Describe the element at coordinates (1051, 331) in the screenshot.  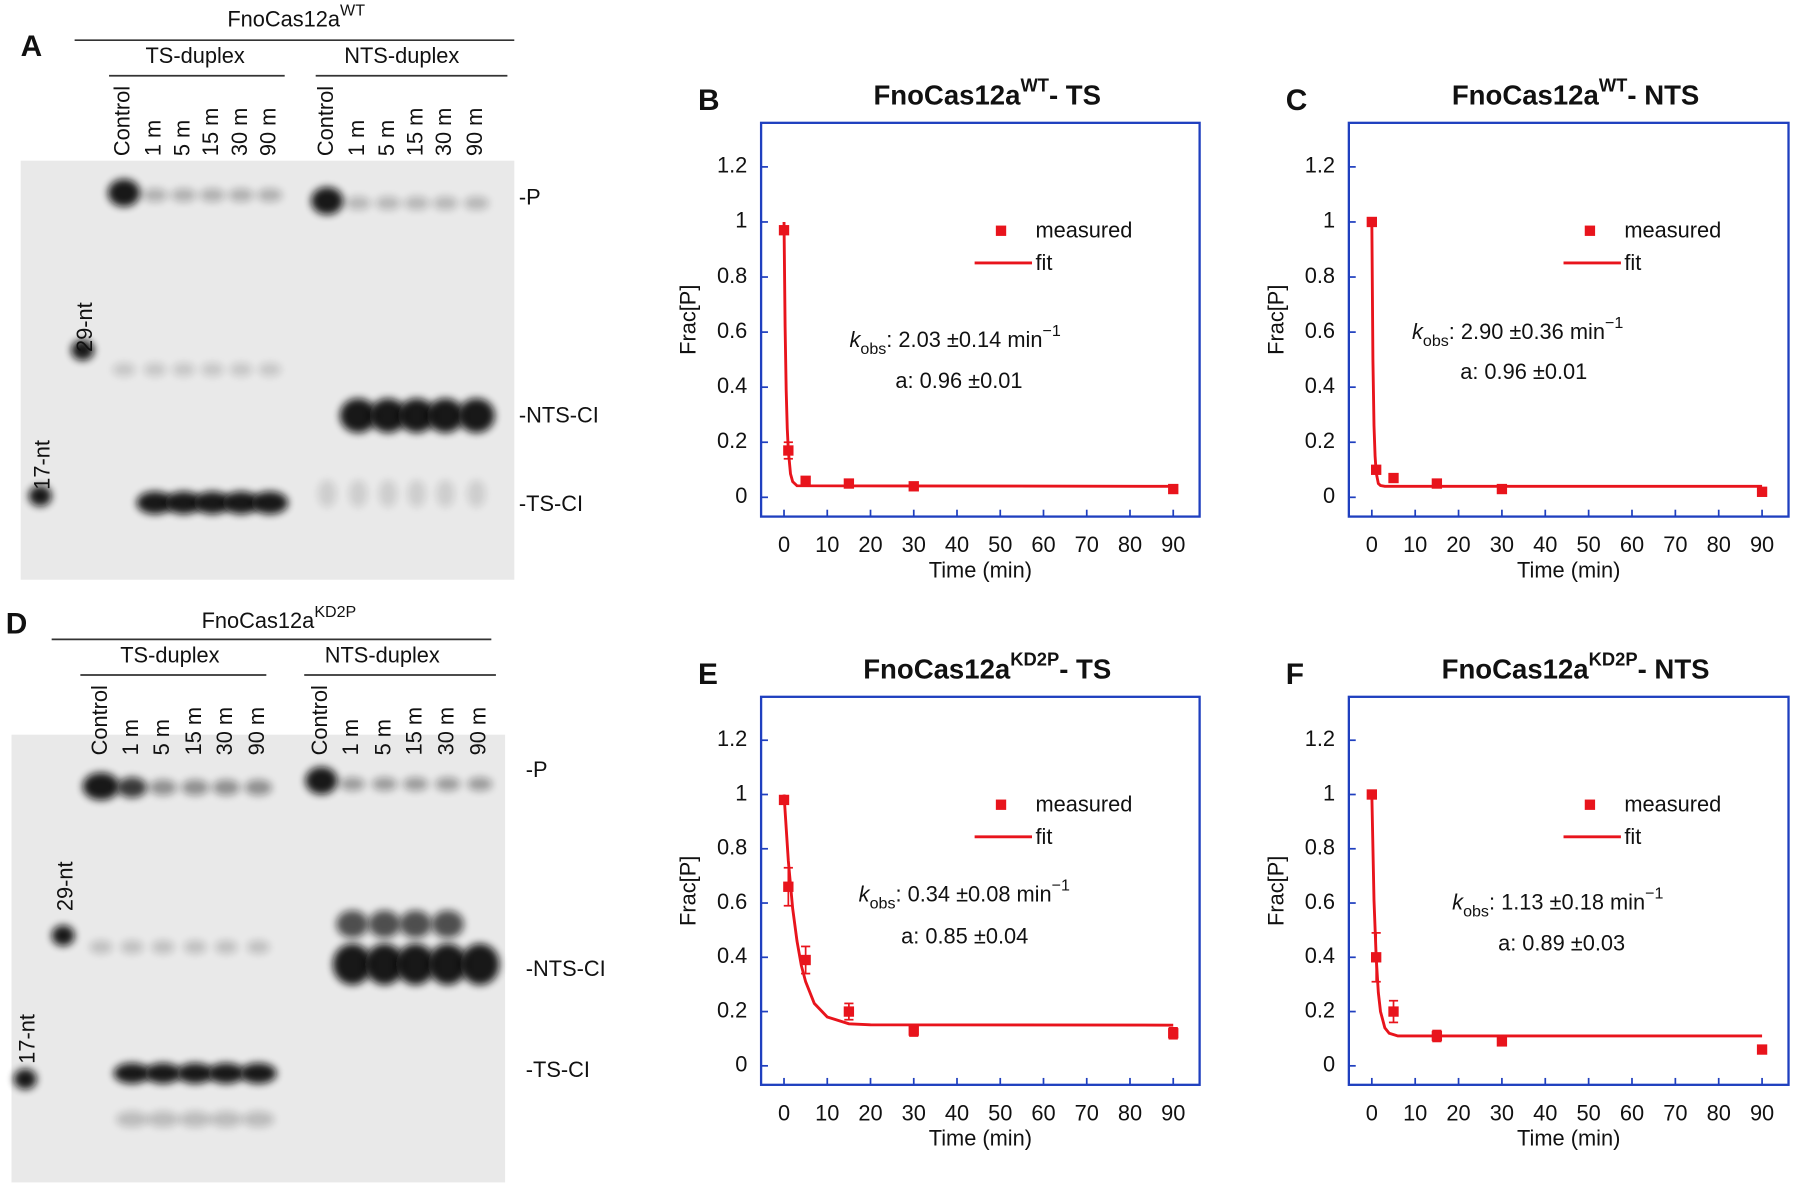
I see `kobs-unit-sup: −1` at that location.